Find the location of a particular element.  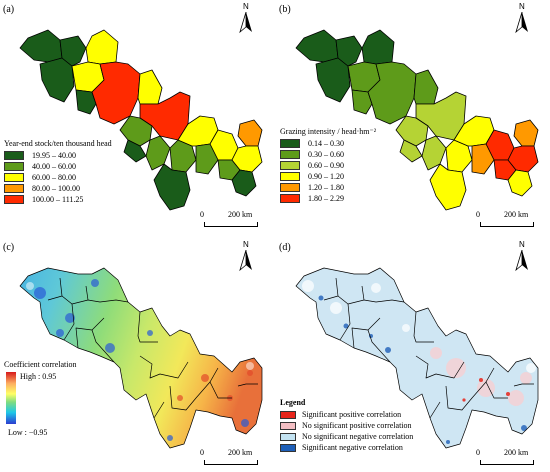

legend-row: 1.20 – 1.80 is located at coordinates (328, 187).